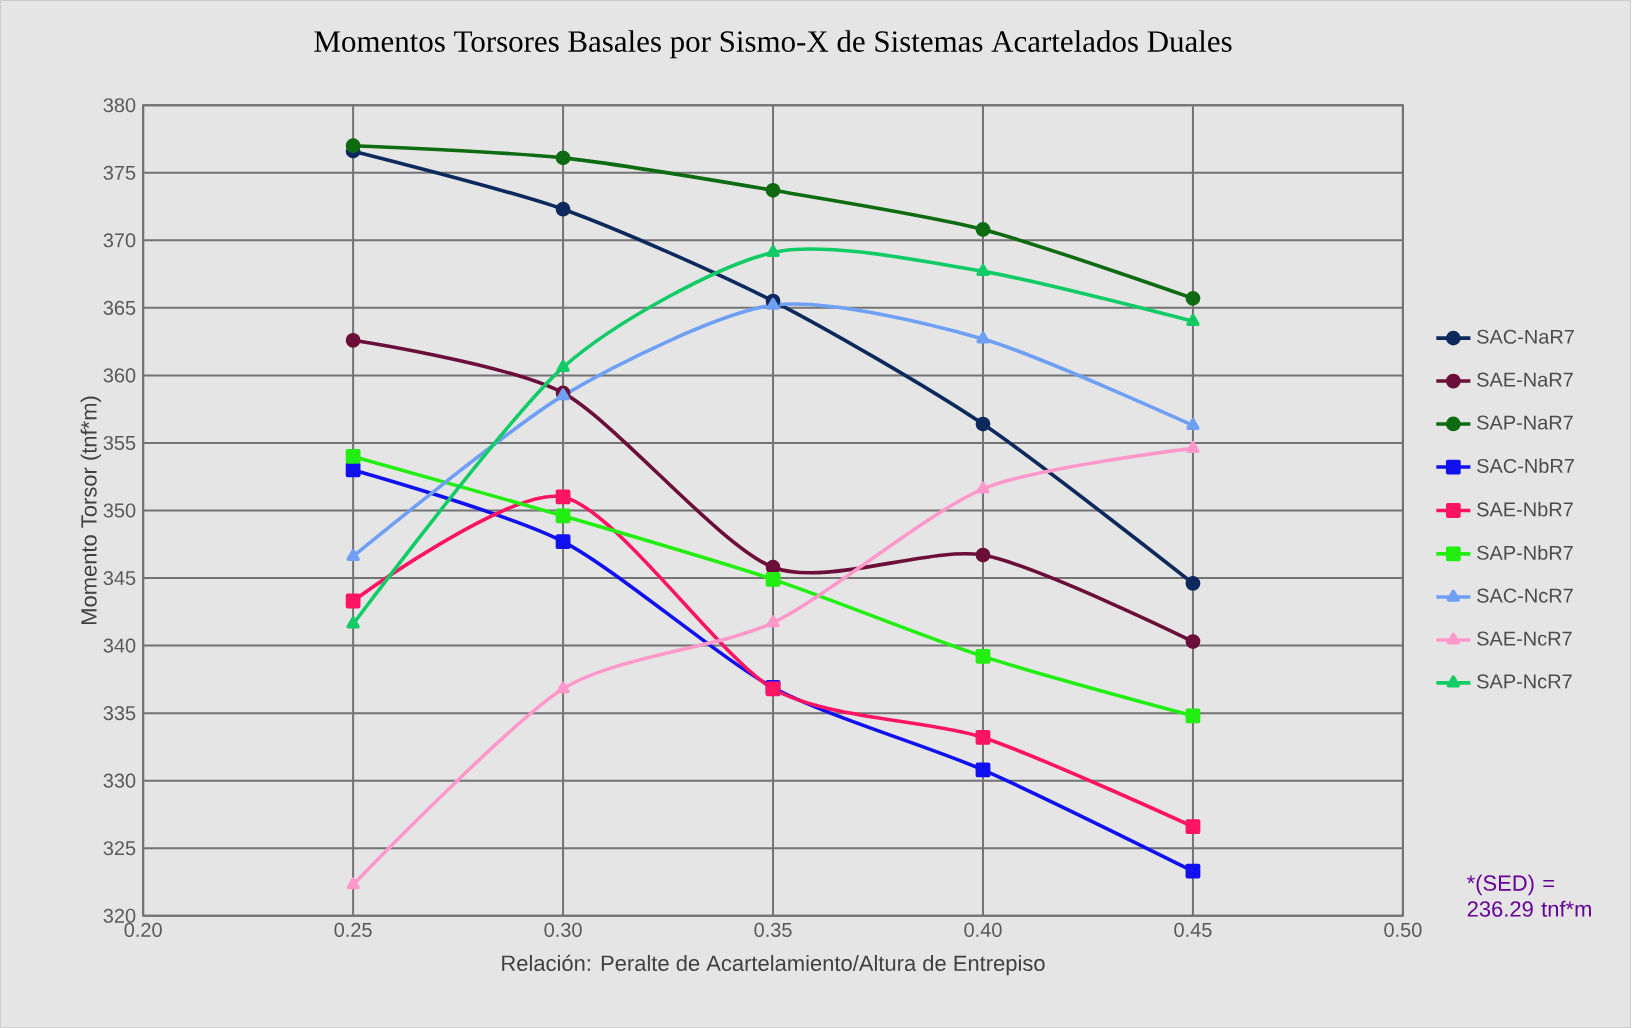  Describe the element at coordinates (773, 929) in the screenshot. I see `x-tick-label: 0.35` at that location.